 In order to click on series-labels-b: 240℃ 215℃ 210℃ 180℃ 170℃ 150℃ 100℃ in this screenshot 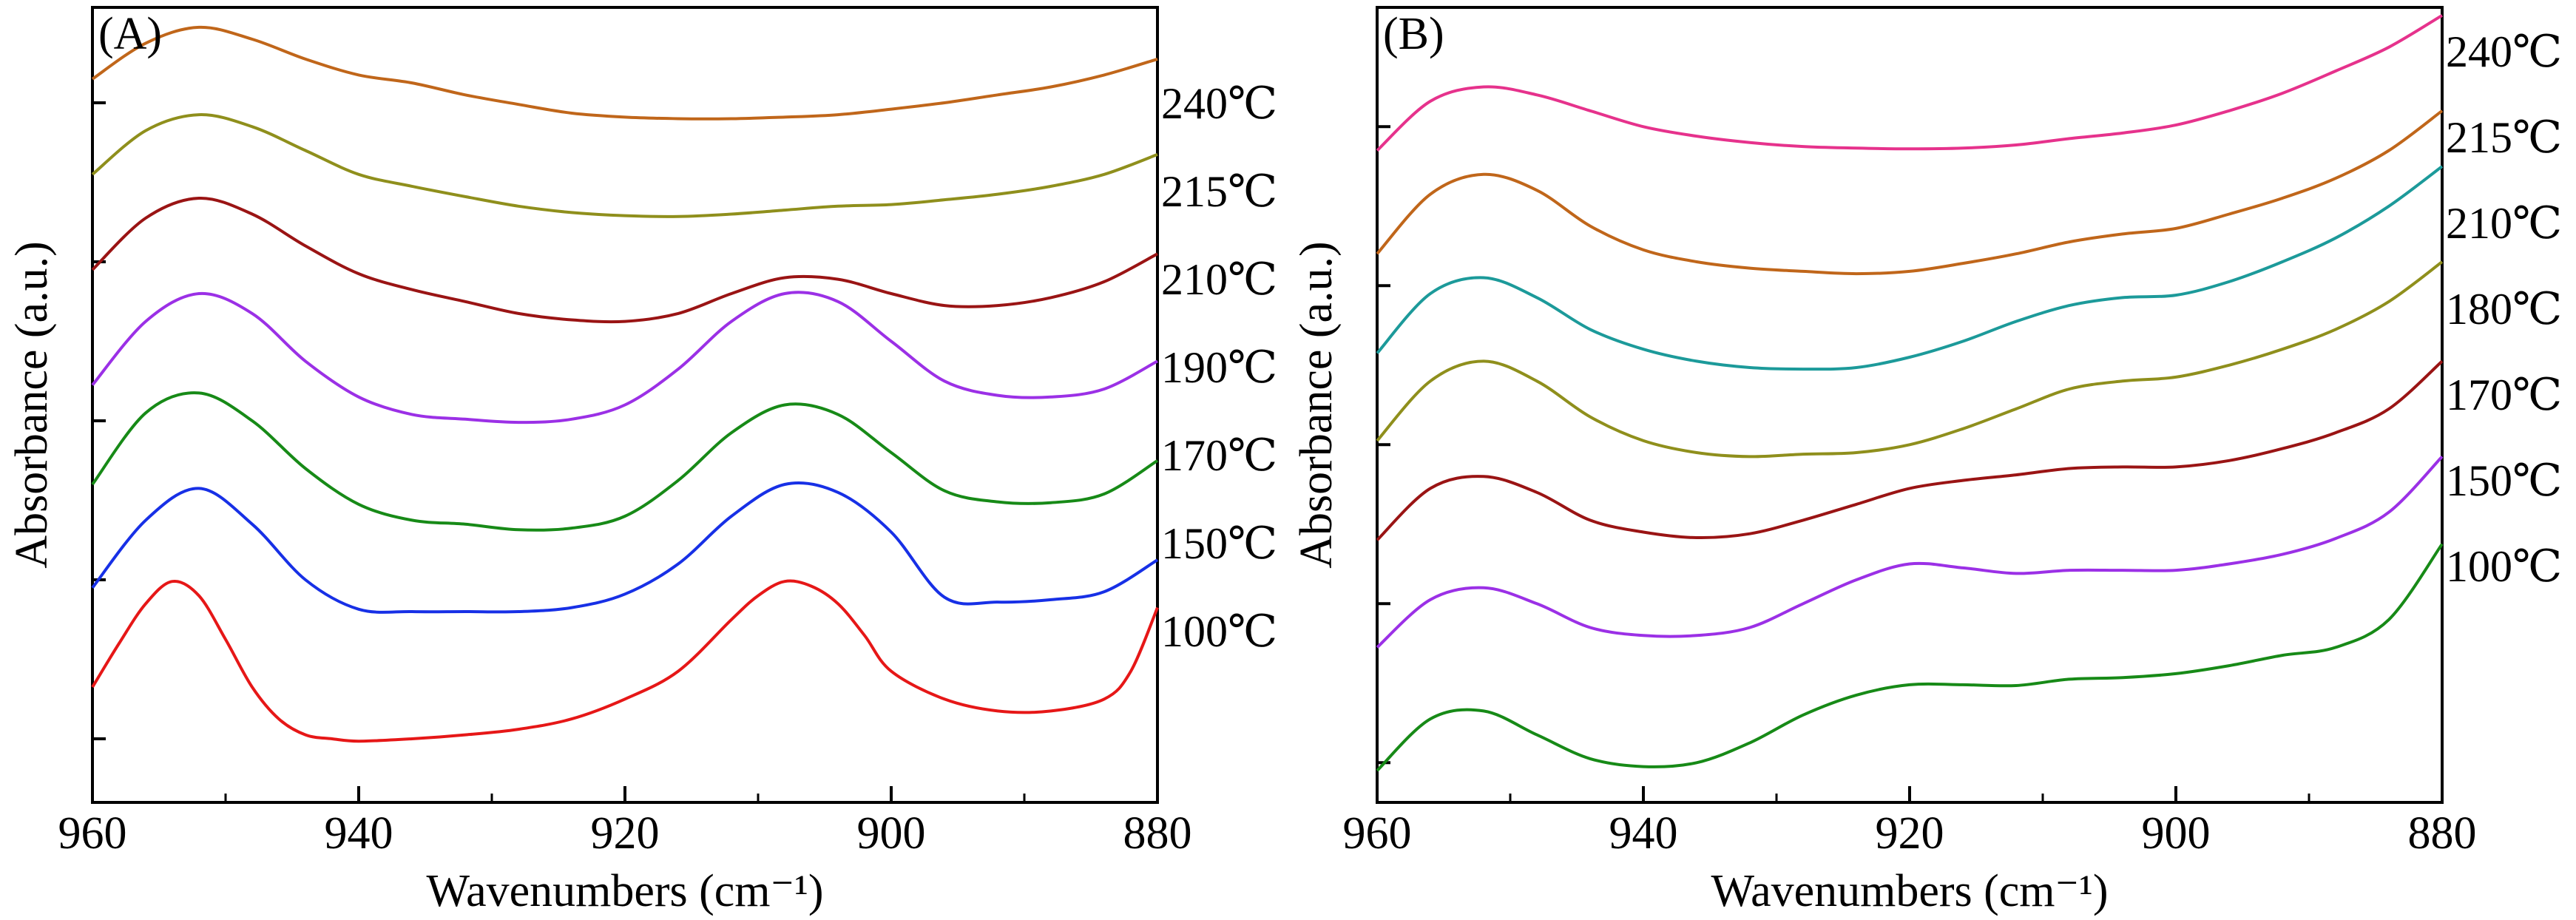, I will do `click(2504, 309)`.